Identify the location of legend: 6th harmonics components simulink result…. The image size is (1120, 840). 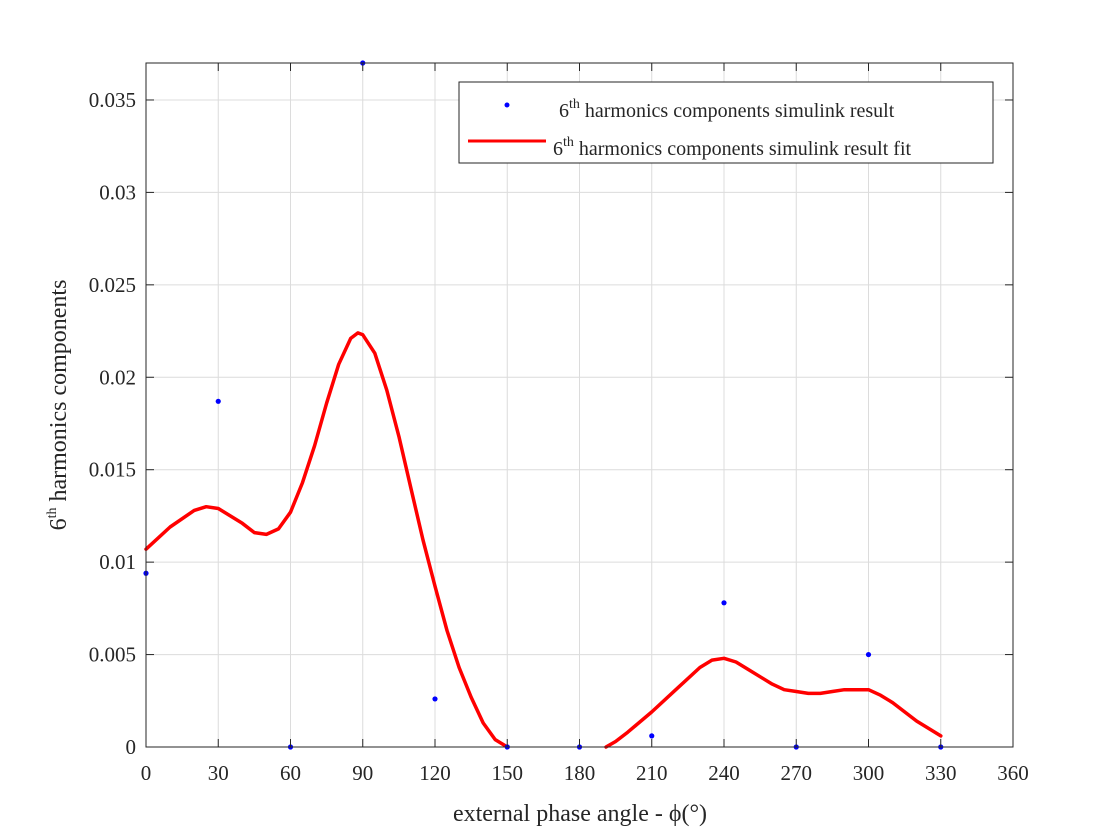
(726, 122).